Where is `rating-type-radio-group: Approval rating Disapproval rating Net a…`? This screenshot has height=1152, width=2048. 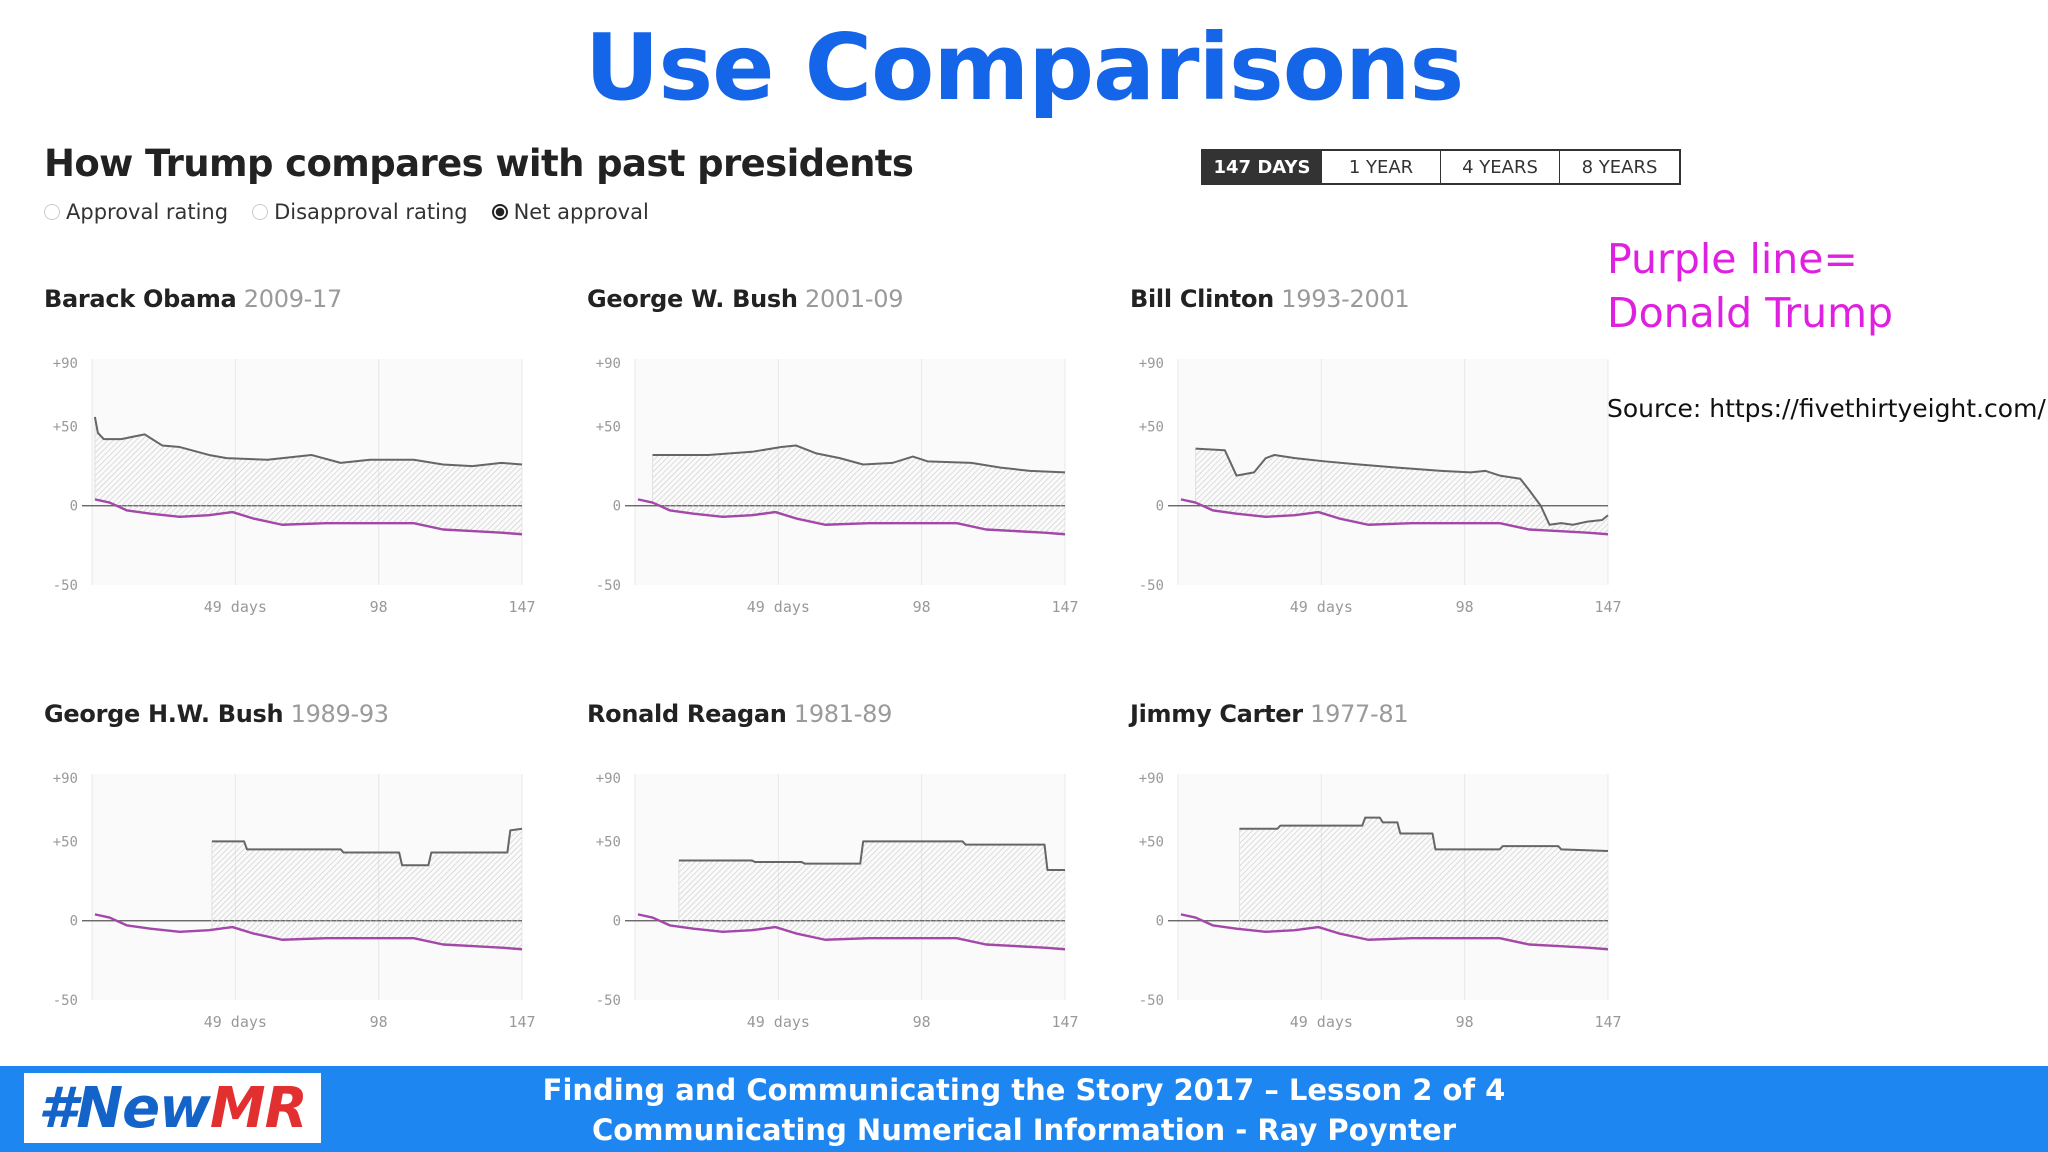 rating-type-radio-group: Approval rating Disapproval rating Net a… is located at coordinates (346, 212).